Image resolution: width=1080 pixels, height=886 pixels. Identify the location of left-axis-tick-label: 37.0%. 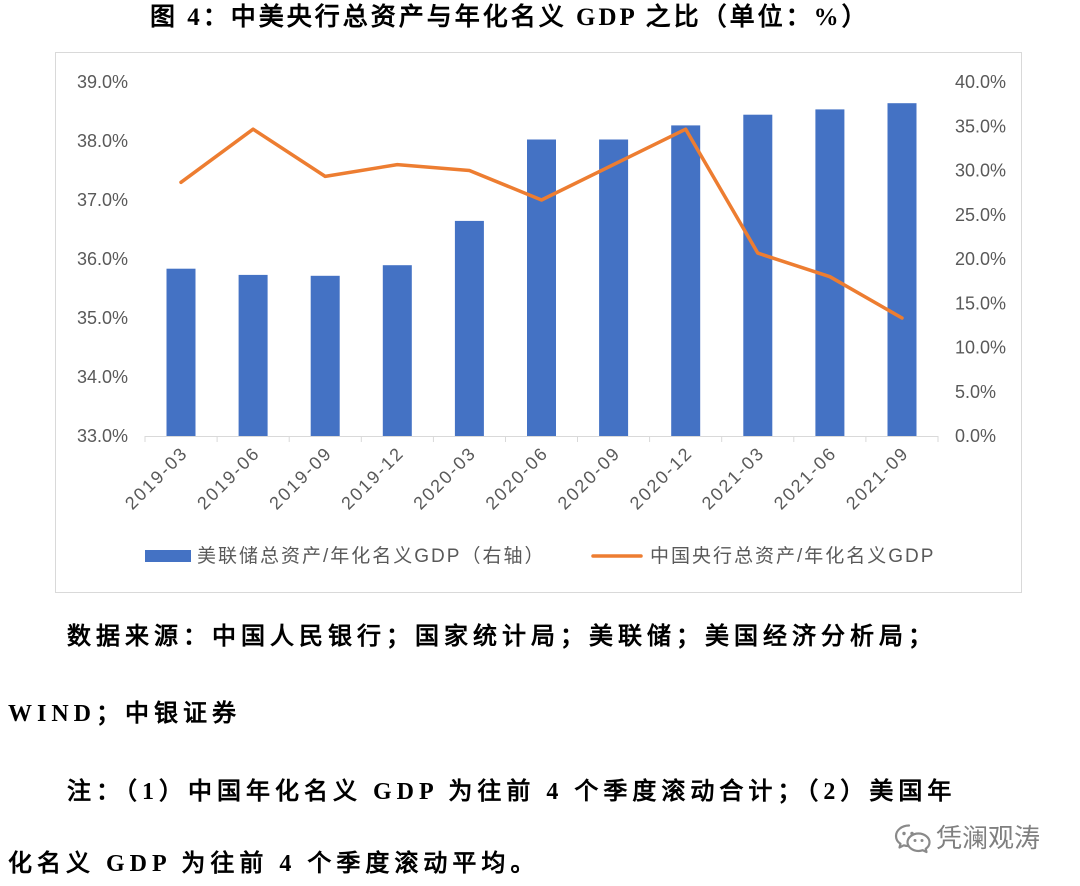
(102, 200).